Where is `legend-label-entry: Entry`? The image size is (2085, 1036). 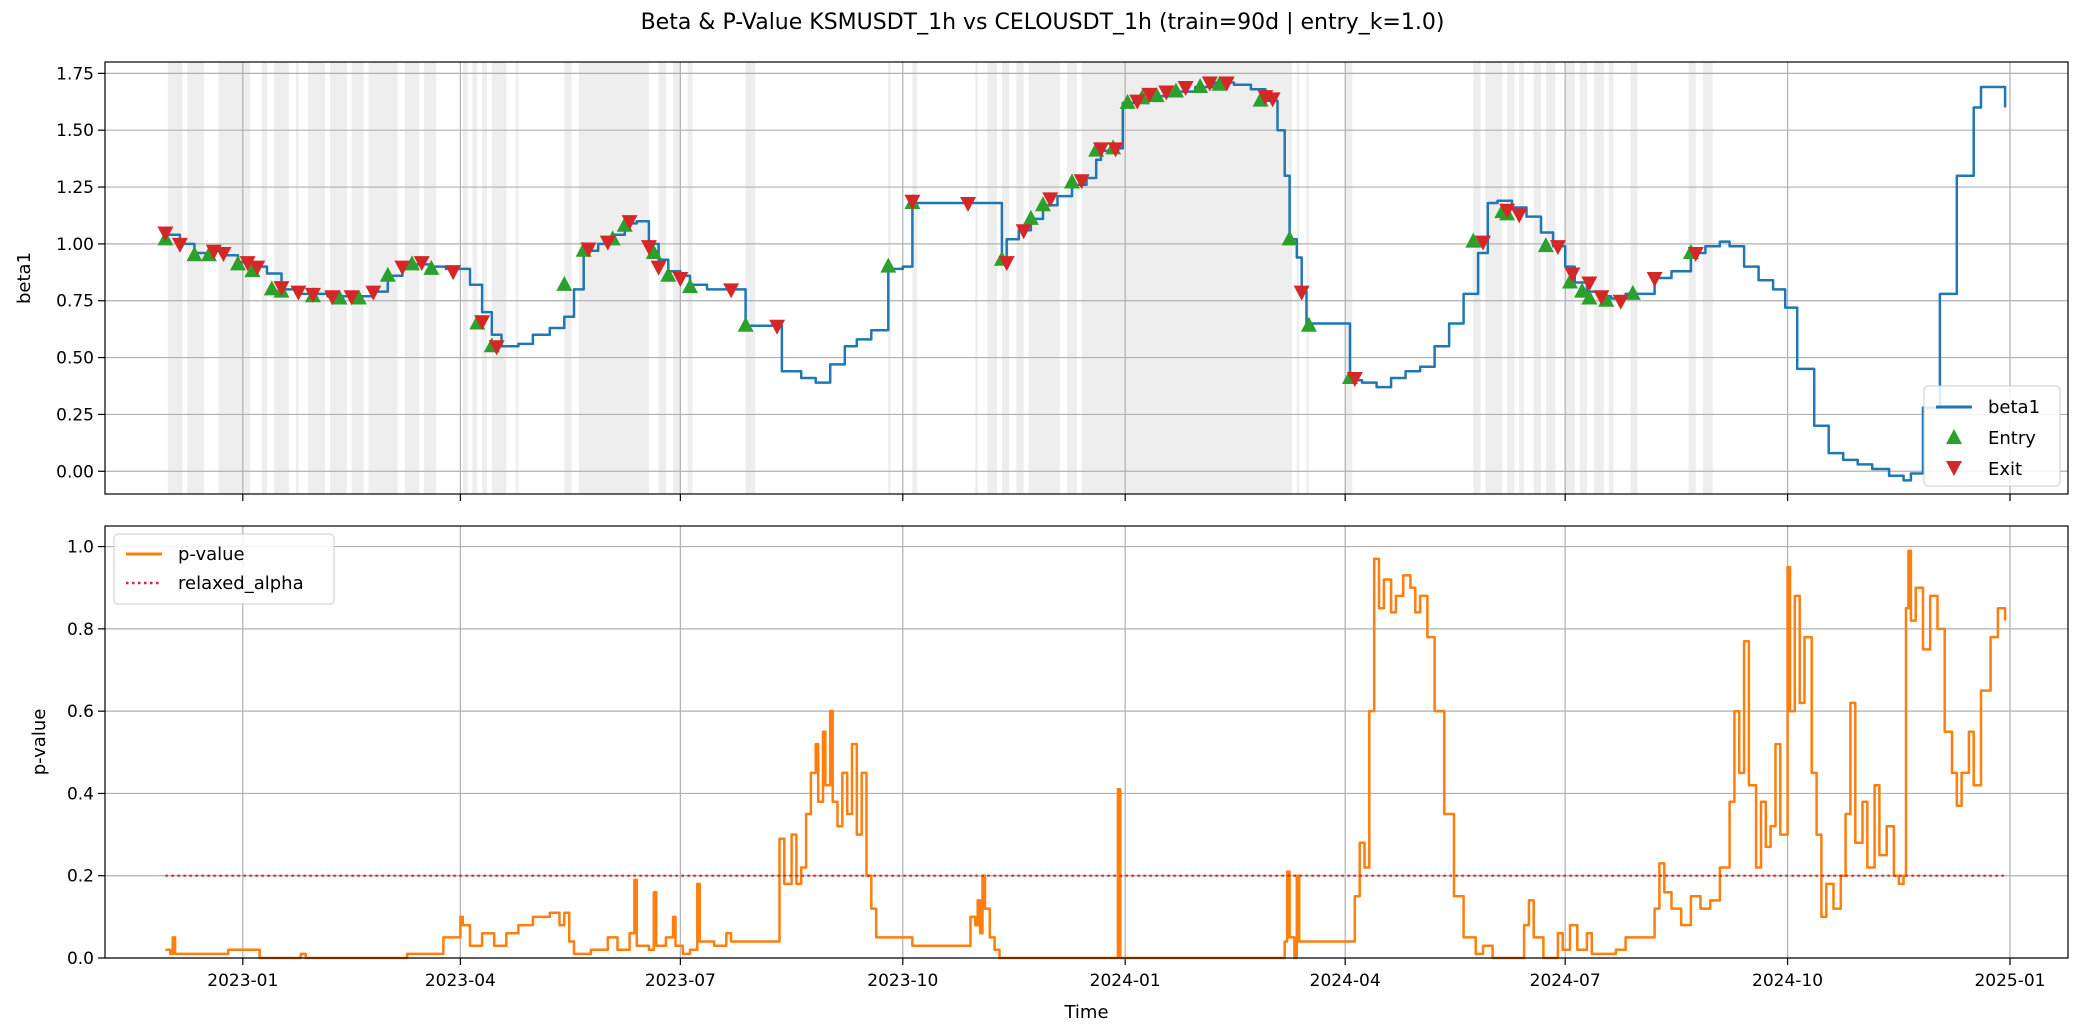
legend-label-entry: Entry is located at coordinates (2012, 438).